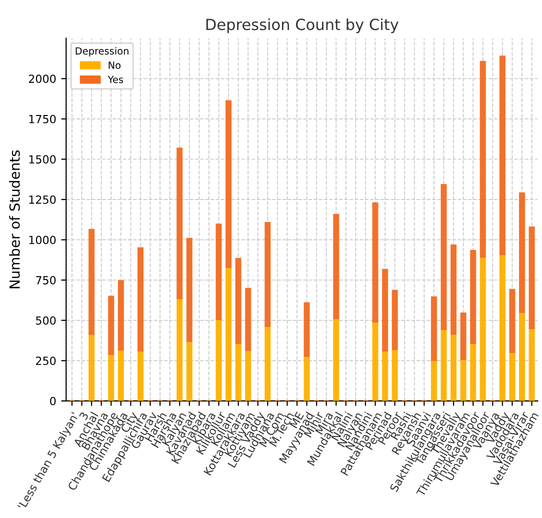  What do you see at coordinates (42, 119) in the screenshot?
I see `y-tick-label: 1750` at bounding box center [42, 119].